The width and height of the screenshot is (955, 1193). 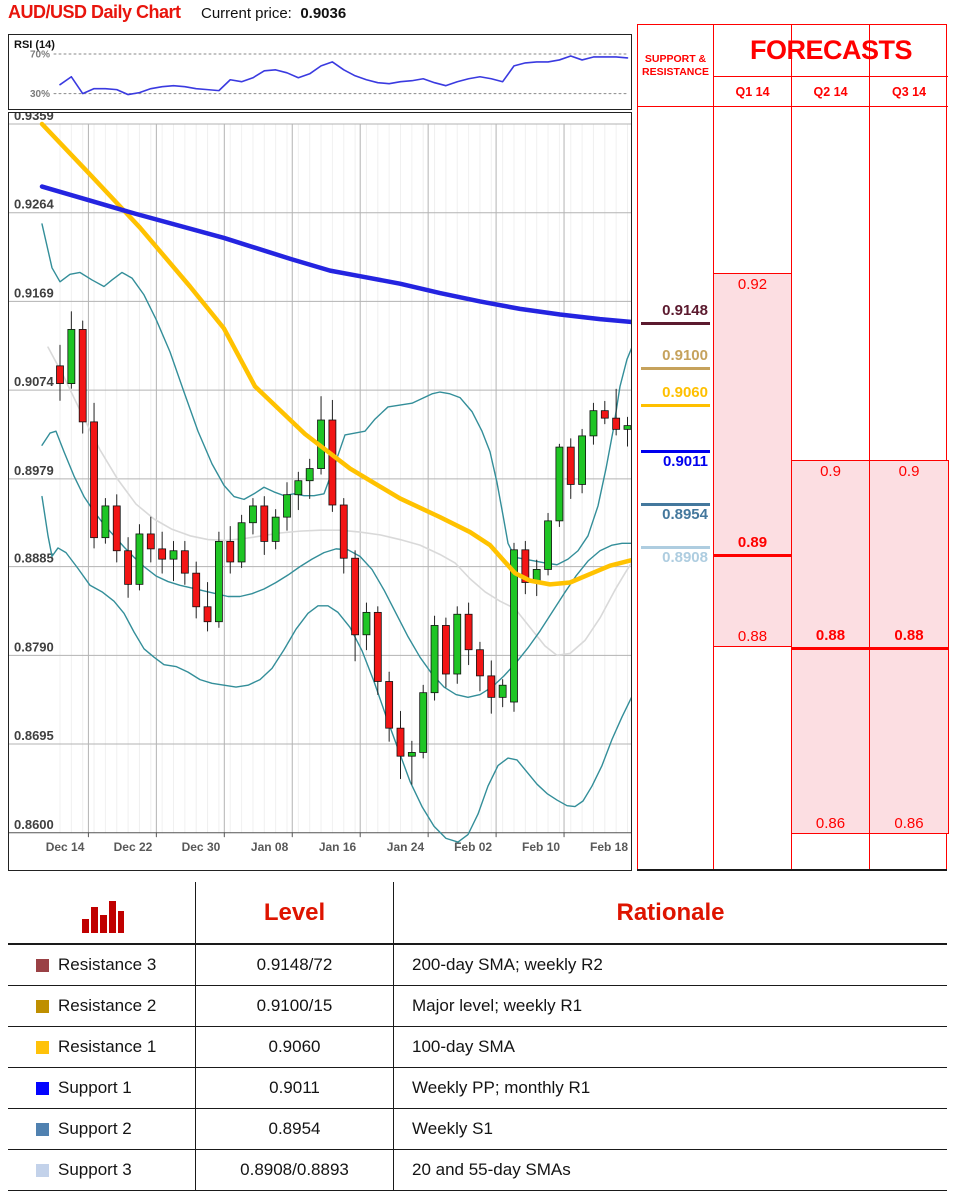 I want to click on level-rationale: 200-day SMA; weekly R2, so click(x=507, y=964).